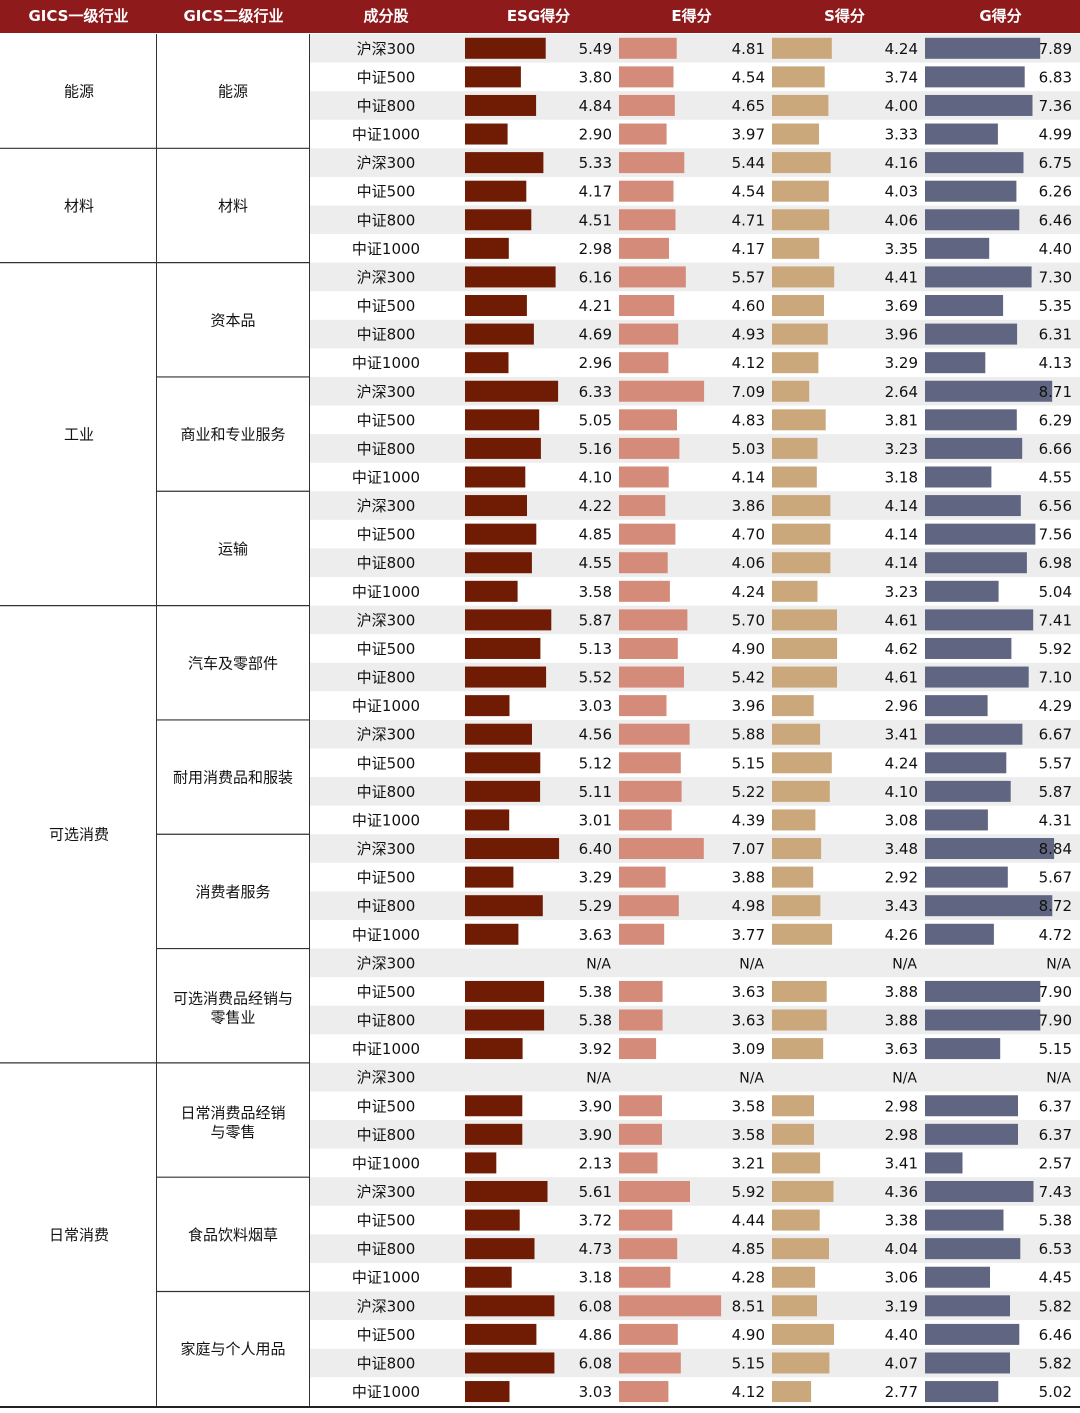 This screenshot has width=1080, height=1413. I want to click on g-value: 5.35, so click(1055, 306).